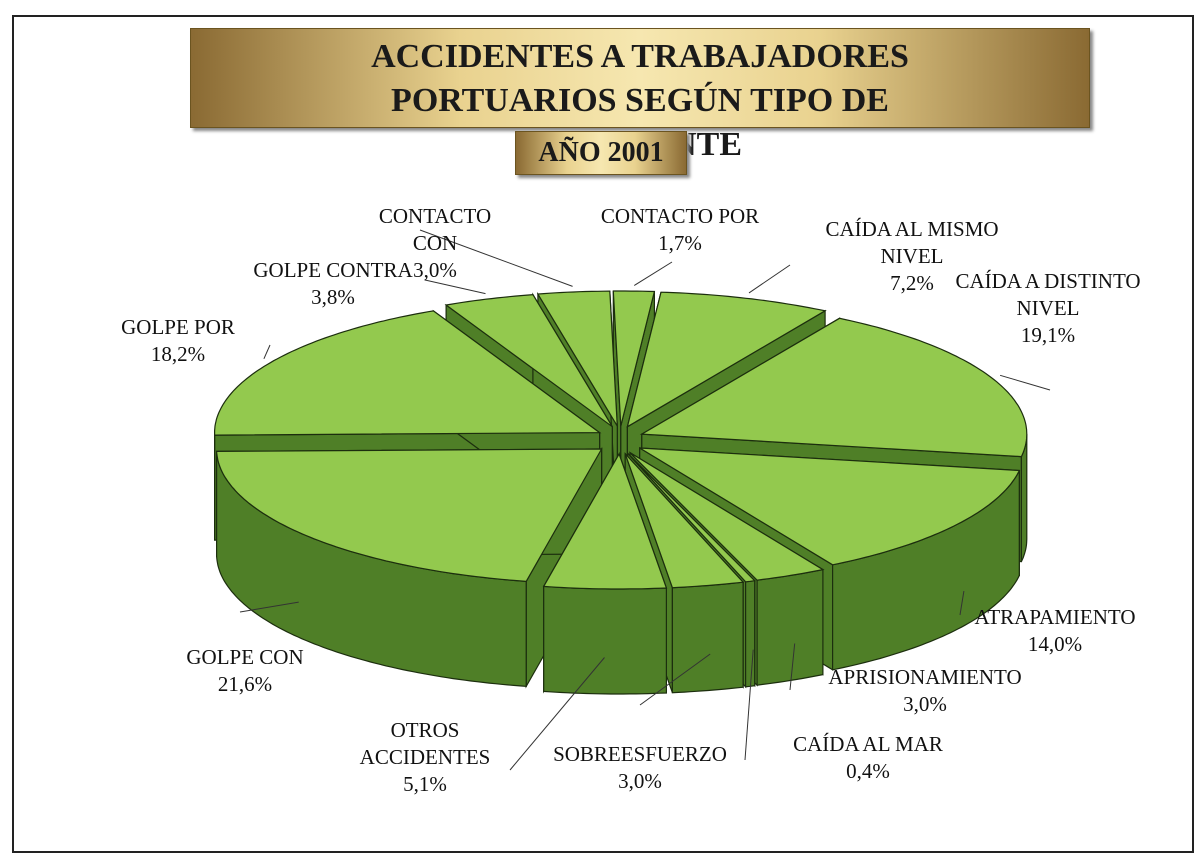  I want to click on slice-label: CONTACTO POR 1,7%, so click(680, 230).